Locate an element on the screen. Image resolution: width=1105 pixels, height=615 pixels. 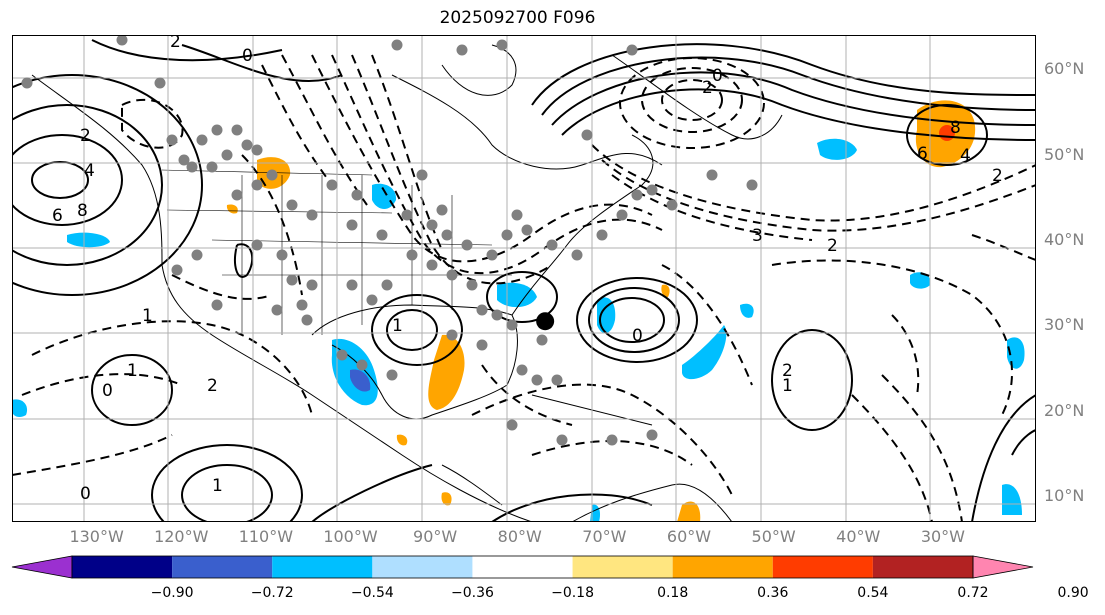
colorbar-tick-label: 0.36 is located at coordinates (773, 593).